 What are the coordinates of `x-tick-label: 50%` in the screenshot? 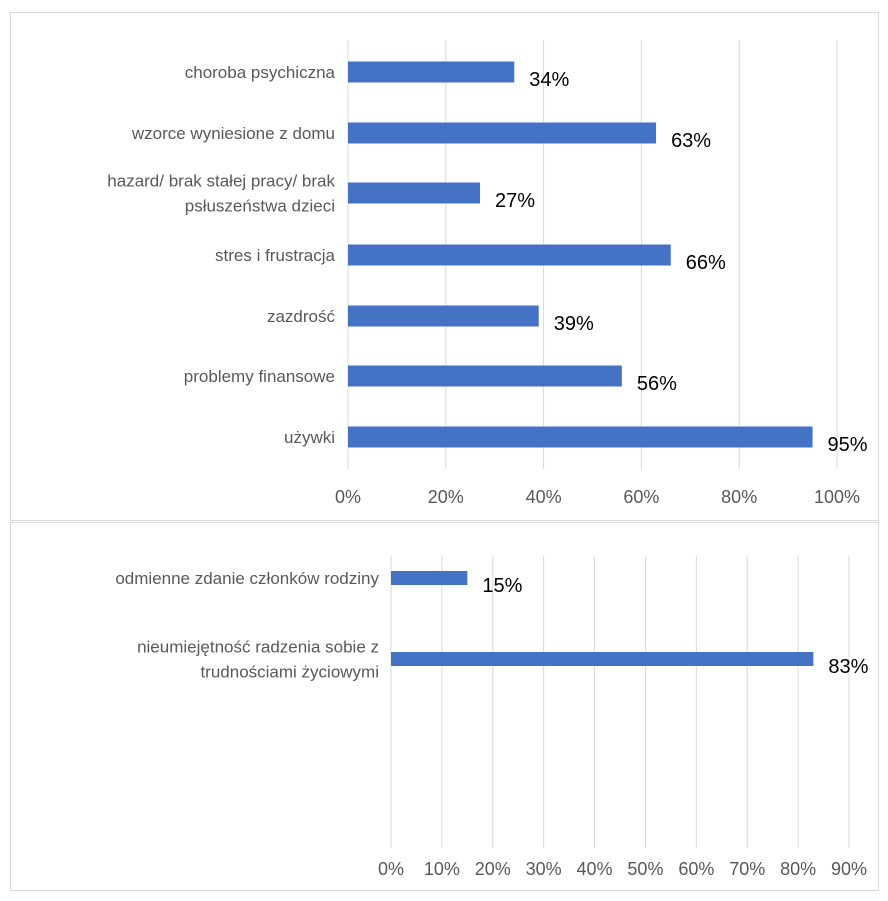 It's located at (645, 869).